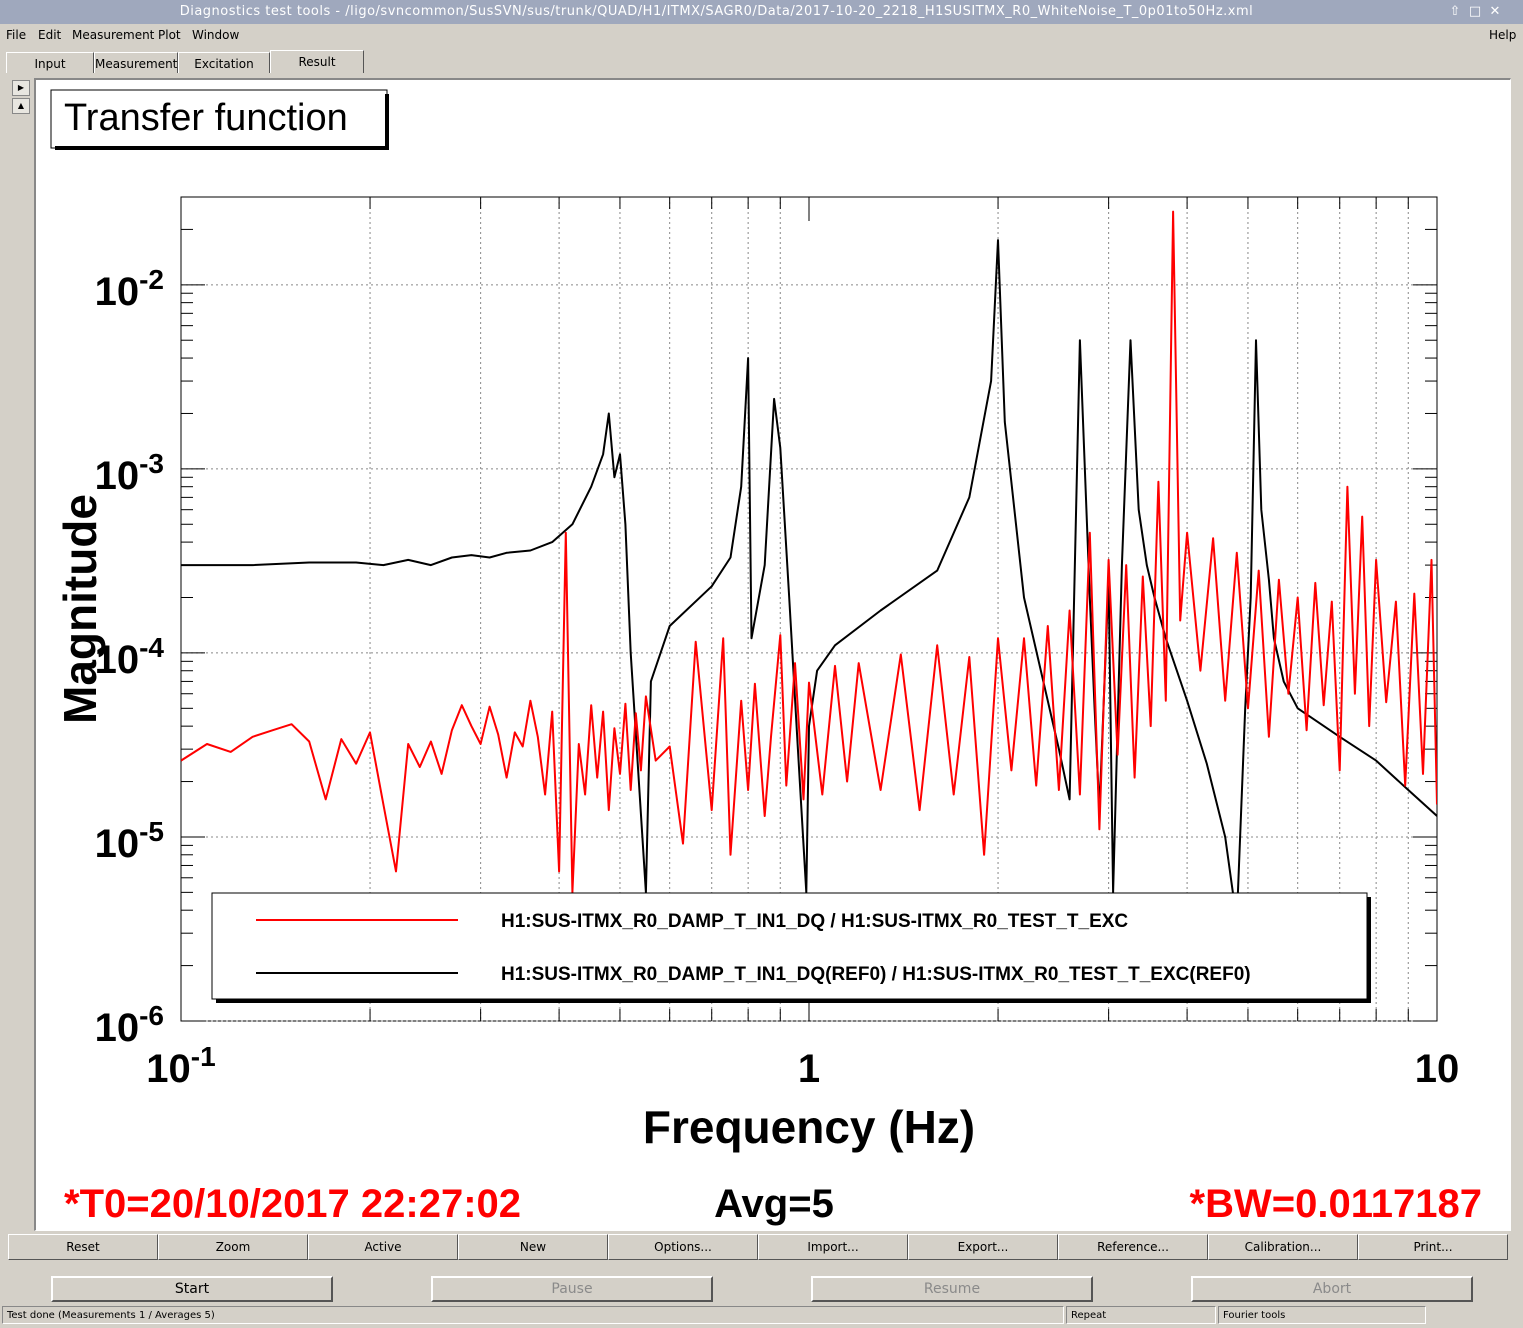 Image resolution: width=1523 pixels, height=1328 pixels. What do you see at coordinates (222, 148) in the screenshot?
I see `plot-title-box-shadow` at bounding box center [222, 148].